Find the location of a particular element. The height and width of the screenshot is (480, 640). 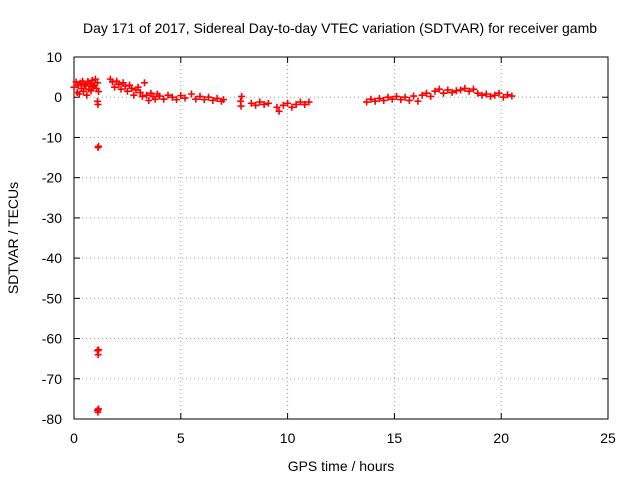

y-tick-label: -80 is located at coordinates (52, 419).